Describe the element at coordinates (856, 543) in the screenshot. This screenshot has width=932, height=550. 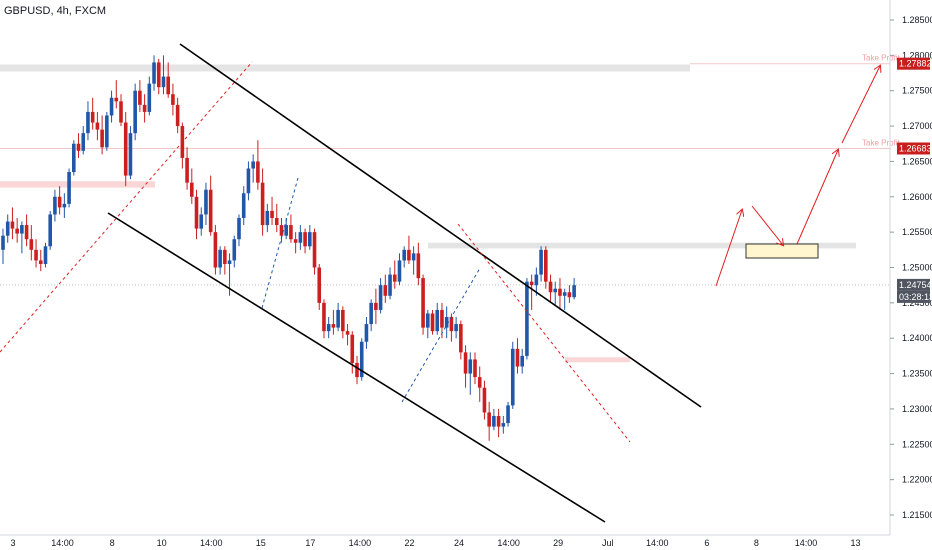
I see `time-tick-label: 13` at that location.